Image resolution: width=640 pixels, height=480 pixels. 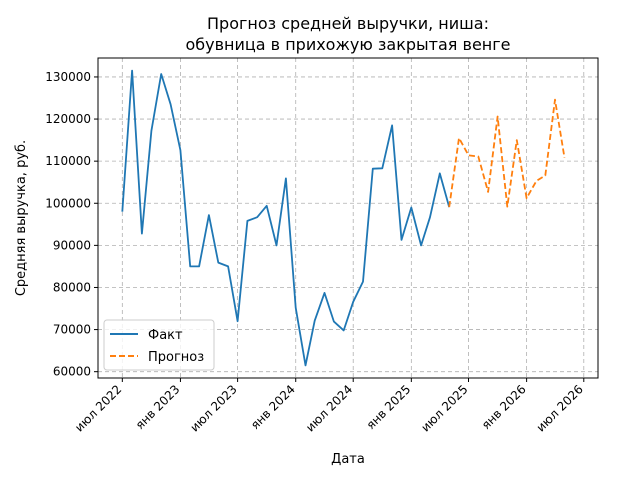 I want to click on y-tick-label: 100000, so click(x=68, y=203).